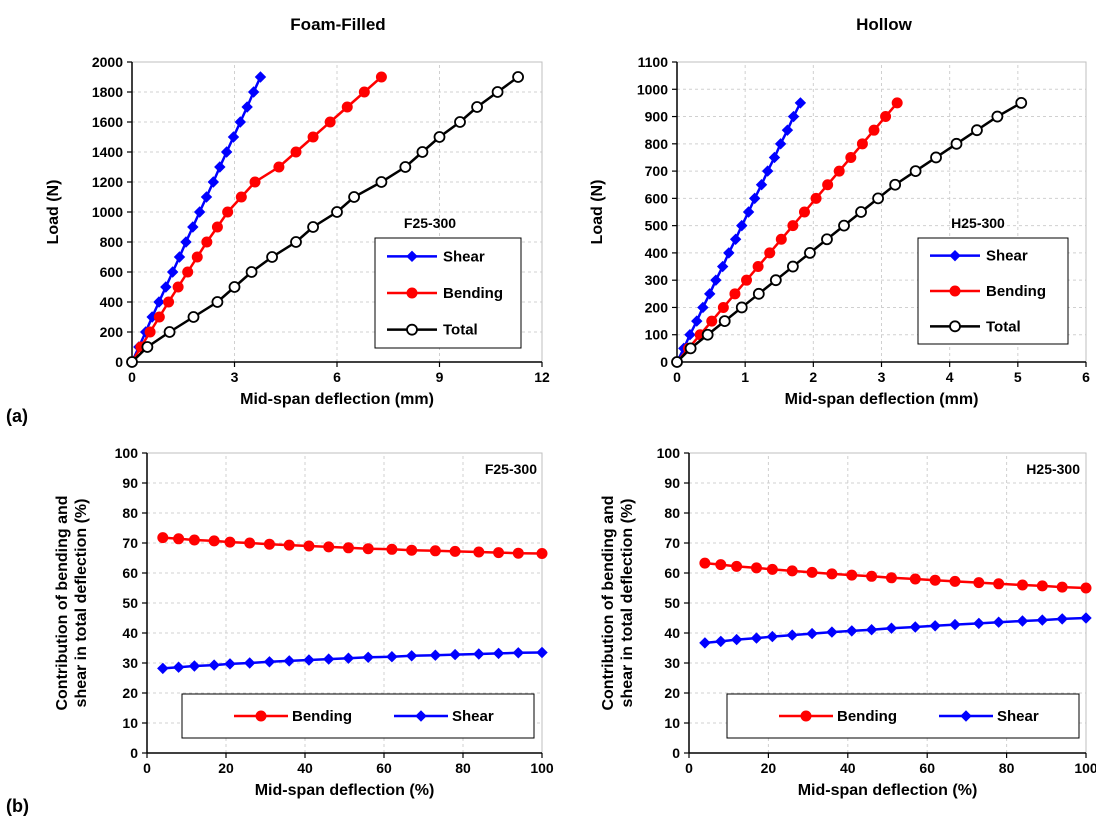 The height and width of the screenshot is (820, 1096). What do you see at coordinates (130, 483) in the screenshot?
I see `y-tick-label: 90` at bounding box center [130, 483].